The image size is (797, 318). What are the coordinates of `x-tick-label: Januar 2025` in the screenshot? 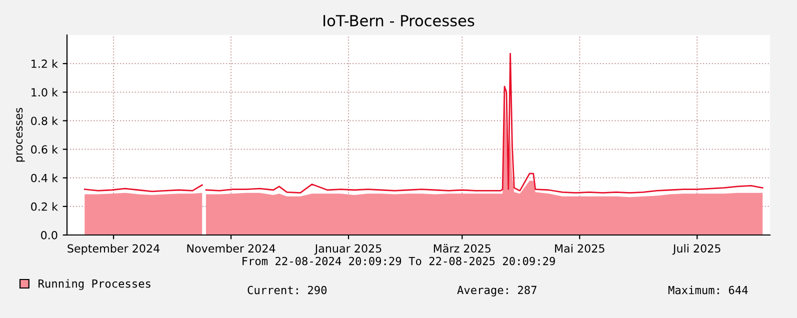 It's located at (348, 249).